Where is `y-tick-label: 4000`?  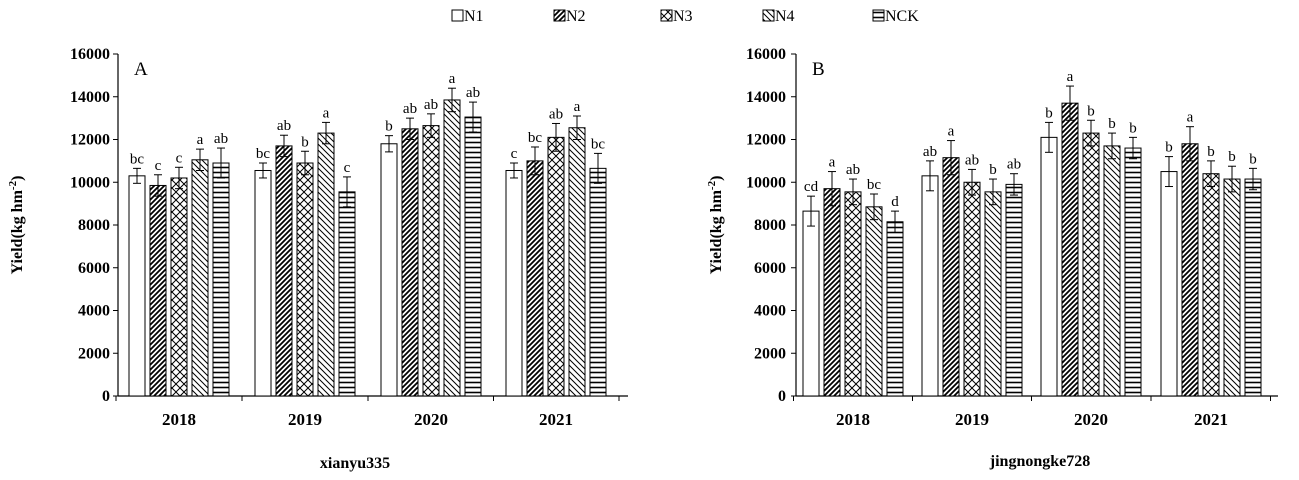
y-tick-label: 4000 is located at coordinates (94, 311).